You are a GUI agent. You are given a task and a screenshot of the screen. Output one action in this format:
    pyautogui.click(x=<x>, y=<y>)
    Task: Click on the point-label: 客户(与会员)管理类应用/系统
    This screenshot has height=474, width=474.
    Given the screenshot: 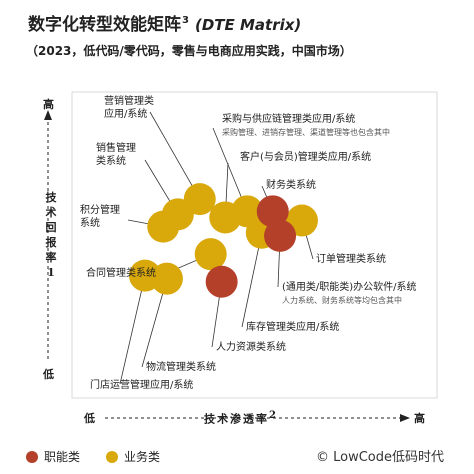 What is the action you would take?
    pyautogui.click(x=305, y=156)
    